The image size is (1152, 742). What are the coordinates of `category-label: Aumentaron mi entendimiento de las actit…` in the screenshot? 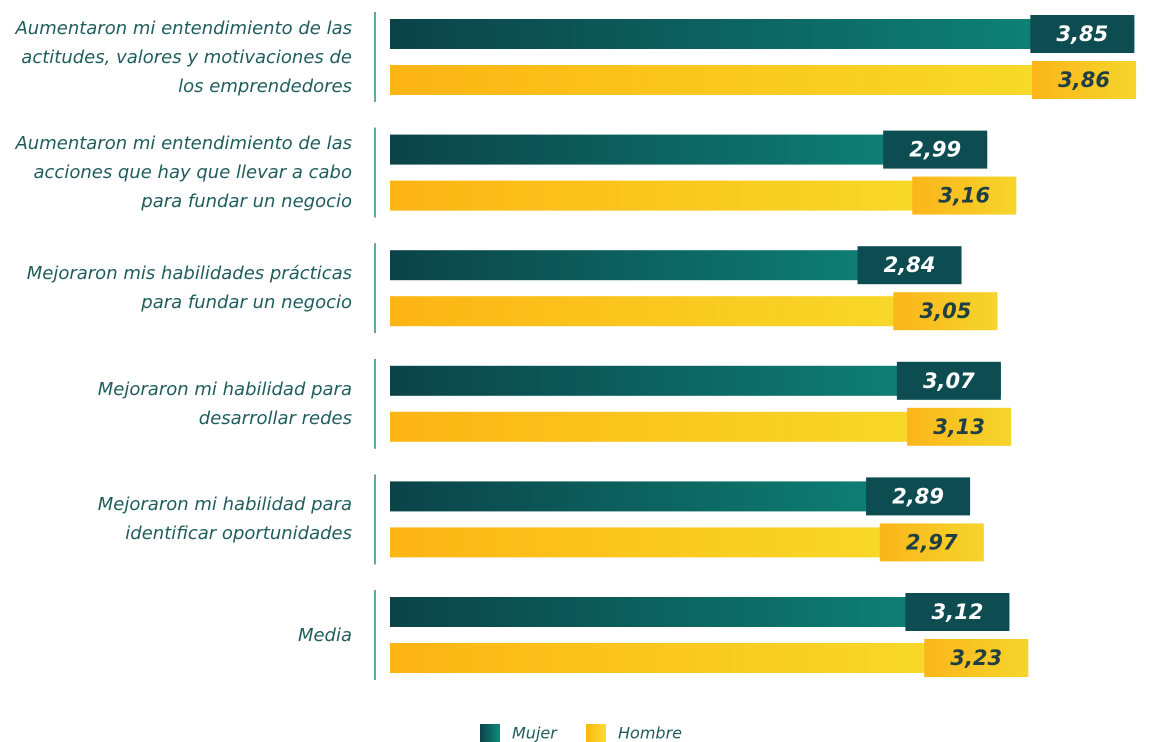 It's located at (183, 57).